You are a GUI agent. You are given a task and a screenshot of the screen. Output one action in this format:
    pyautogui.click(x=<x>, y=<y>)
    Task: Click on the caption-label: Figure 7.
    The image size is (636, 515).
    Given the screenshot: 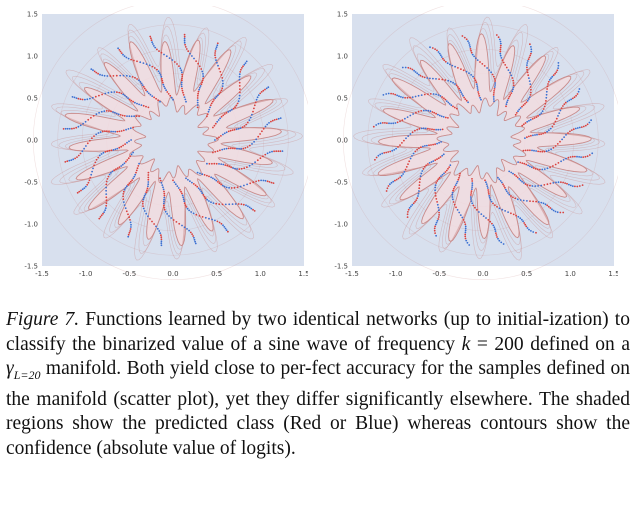 What is the action you would take?
    pyautogui.click(x=43, y=319)
    